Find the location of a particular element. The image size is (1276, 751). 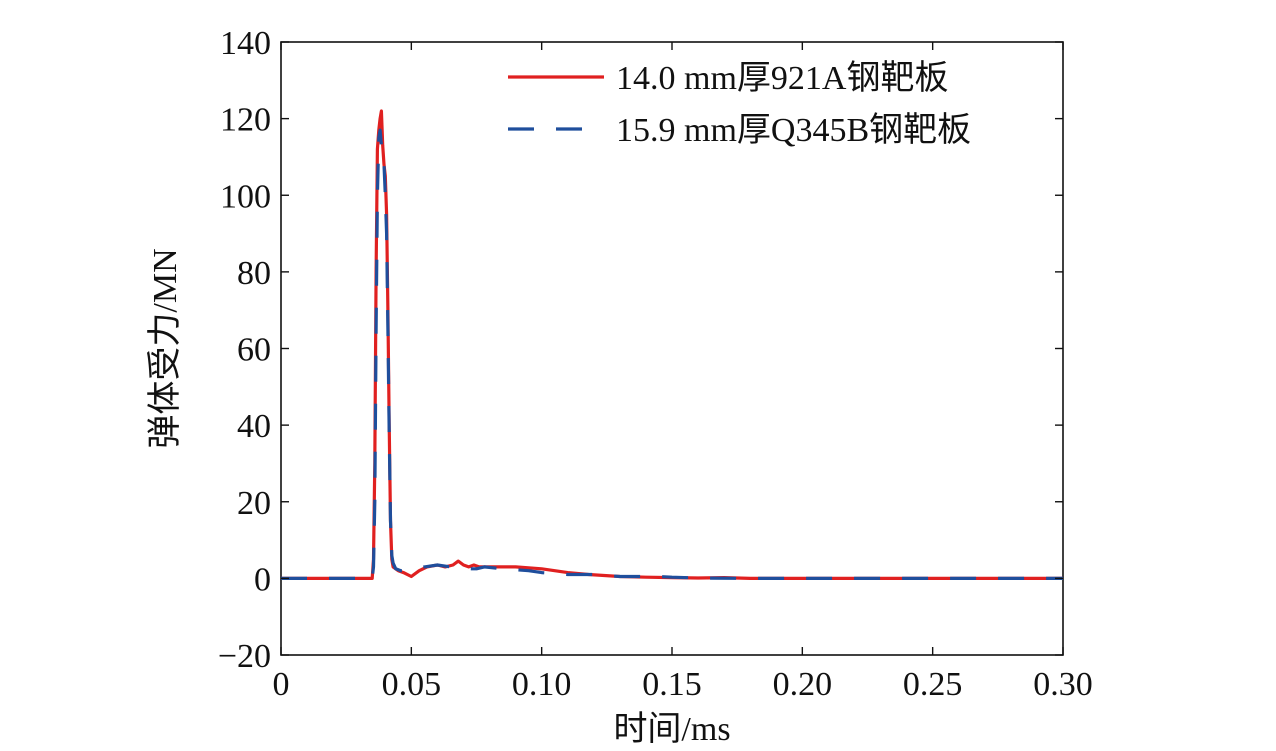

y-axis-label: 弹体受力/MN is located at coordinates (165, 348).